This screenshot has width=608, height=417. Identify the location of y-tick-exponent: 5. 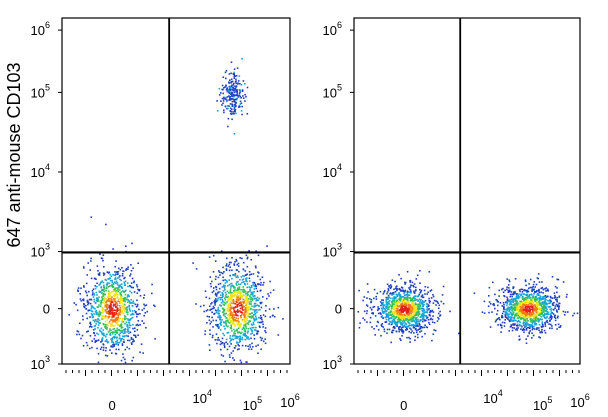
(339, 87).